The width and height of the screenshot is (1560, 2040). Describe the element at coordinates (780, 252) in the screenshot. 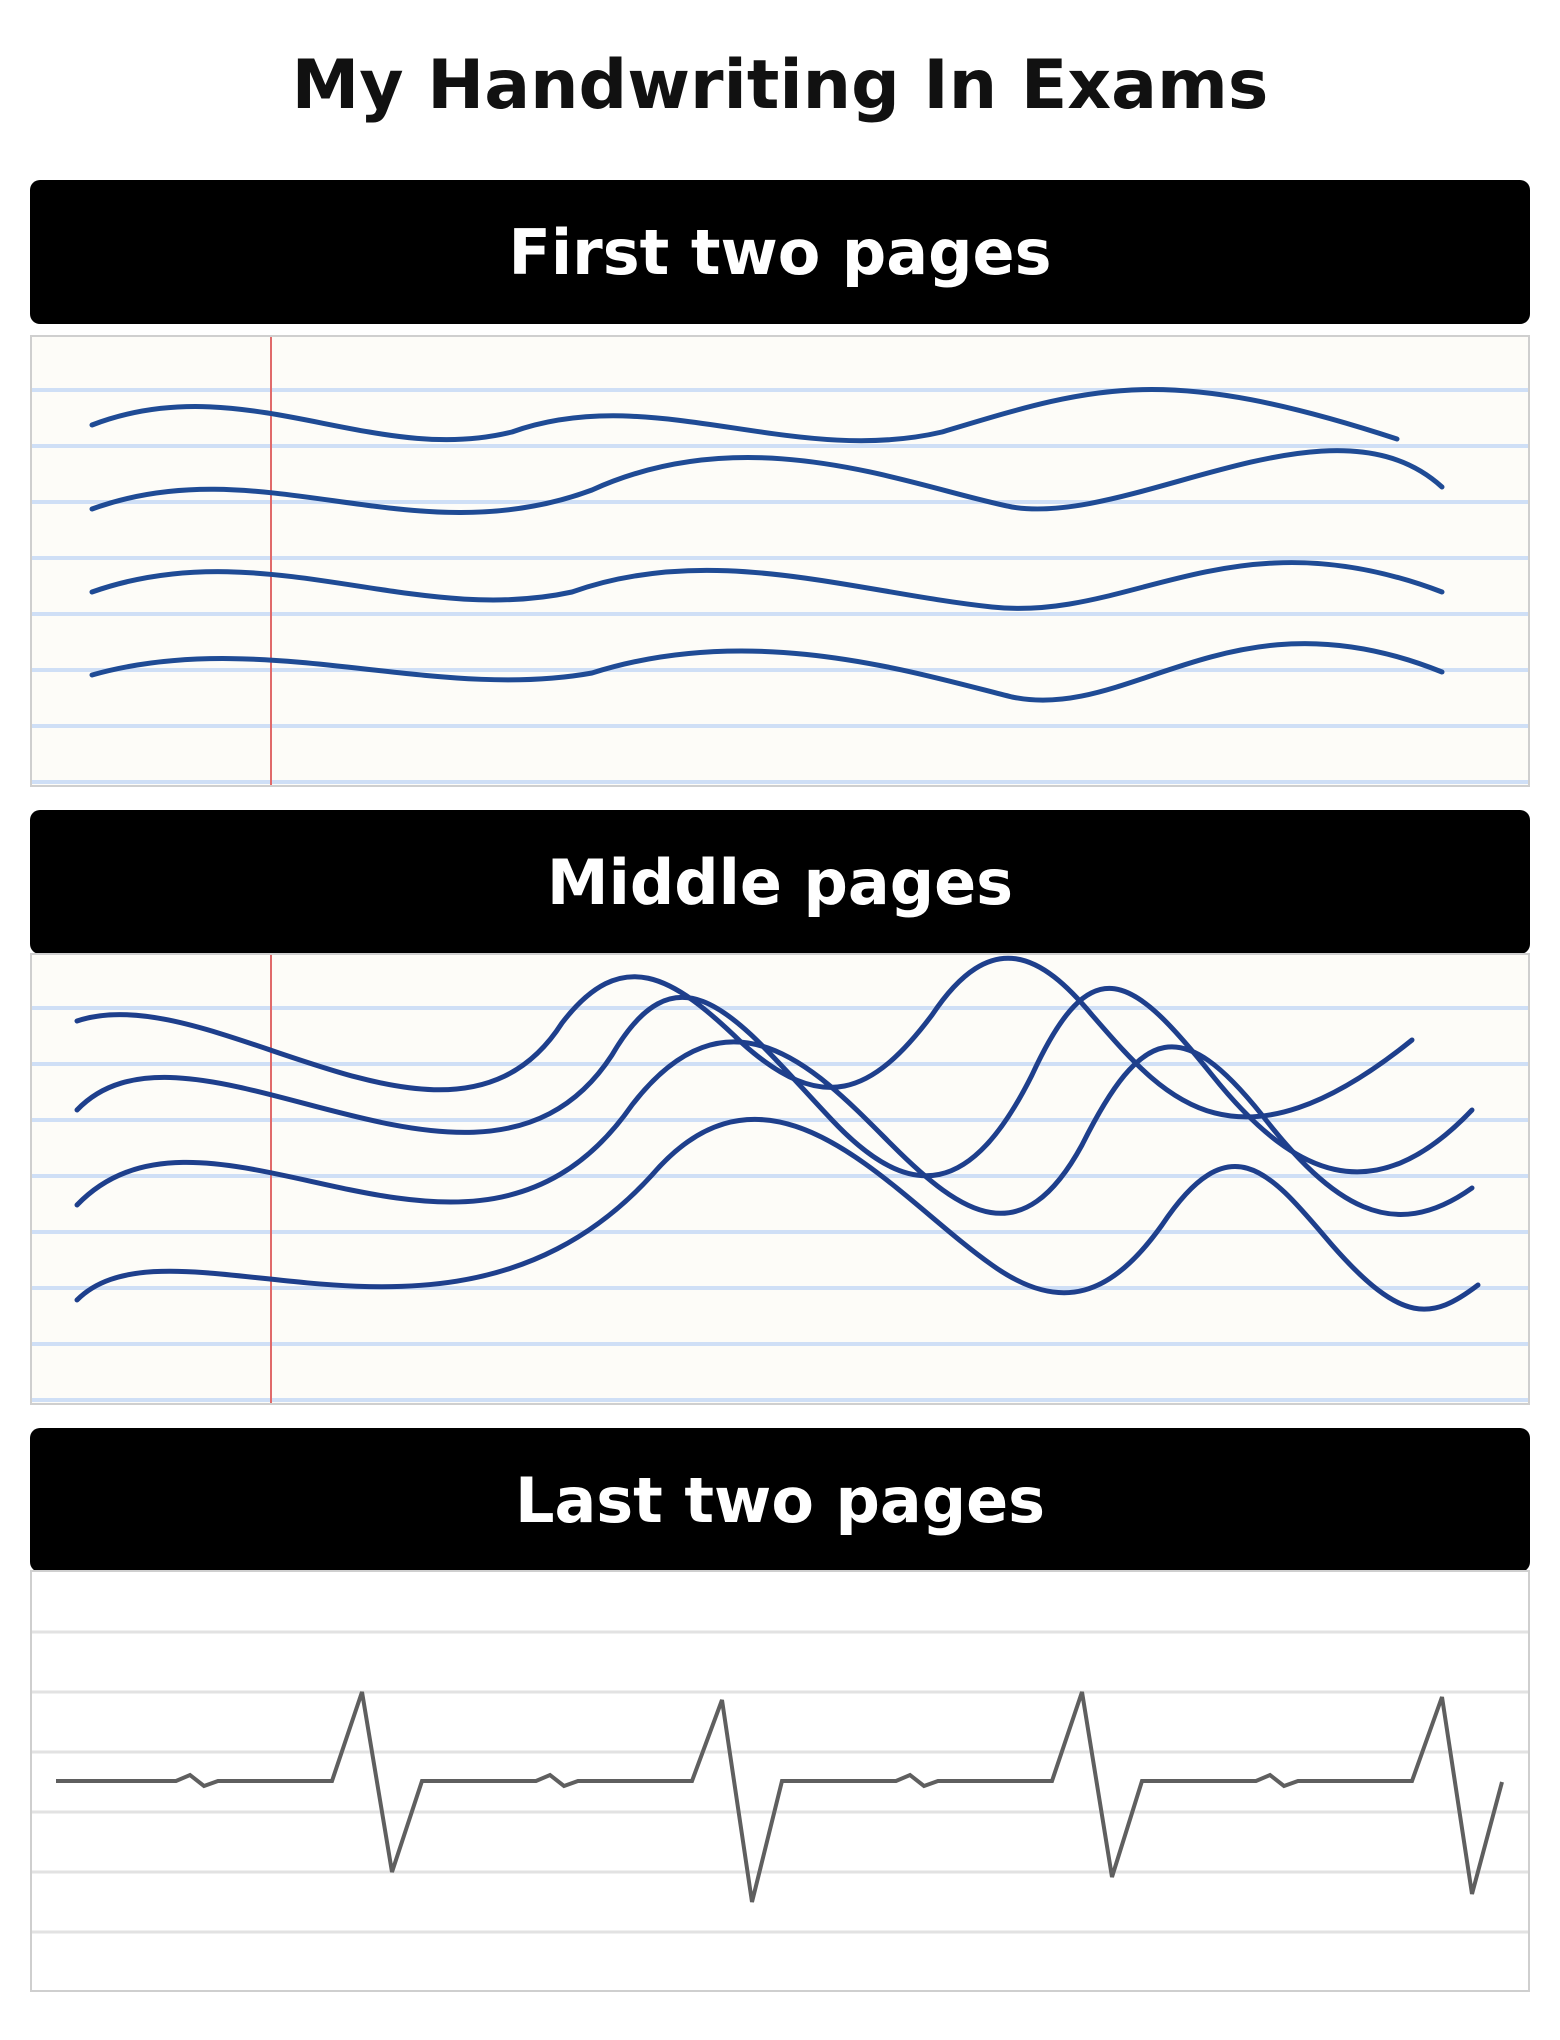

I see `first-pages-banner: First two pages` at that location.